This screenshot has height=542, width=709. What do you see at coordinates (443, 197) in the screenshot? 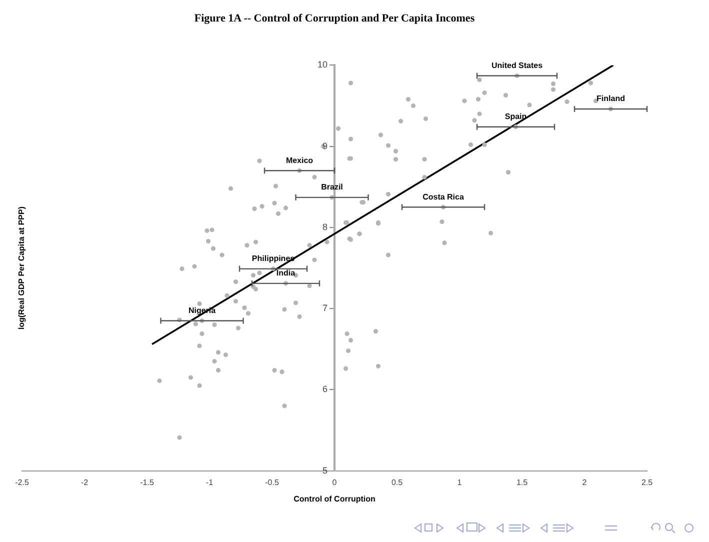
I see `annotation: Costa Rica` at bounding box center [443, 197].